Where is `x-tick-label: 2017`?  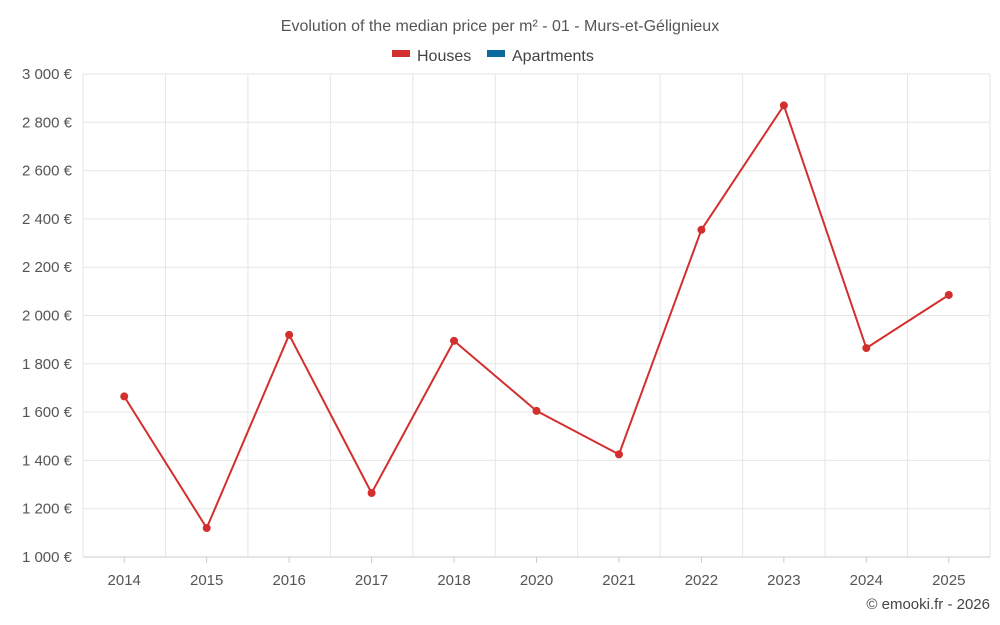
x-tick-label: 2017 is located at coordinates (371, 580).